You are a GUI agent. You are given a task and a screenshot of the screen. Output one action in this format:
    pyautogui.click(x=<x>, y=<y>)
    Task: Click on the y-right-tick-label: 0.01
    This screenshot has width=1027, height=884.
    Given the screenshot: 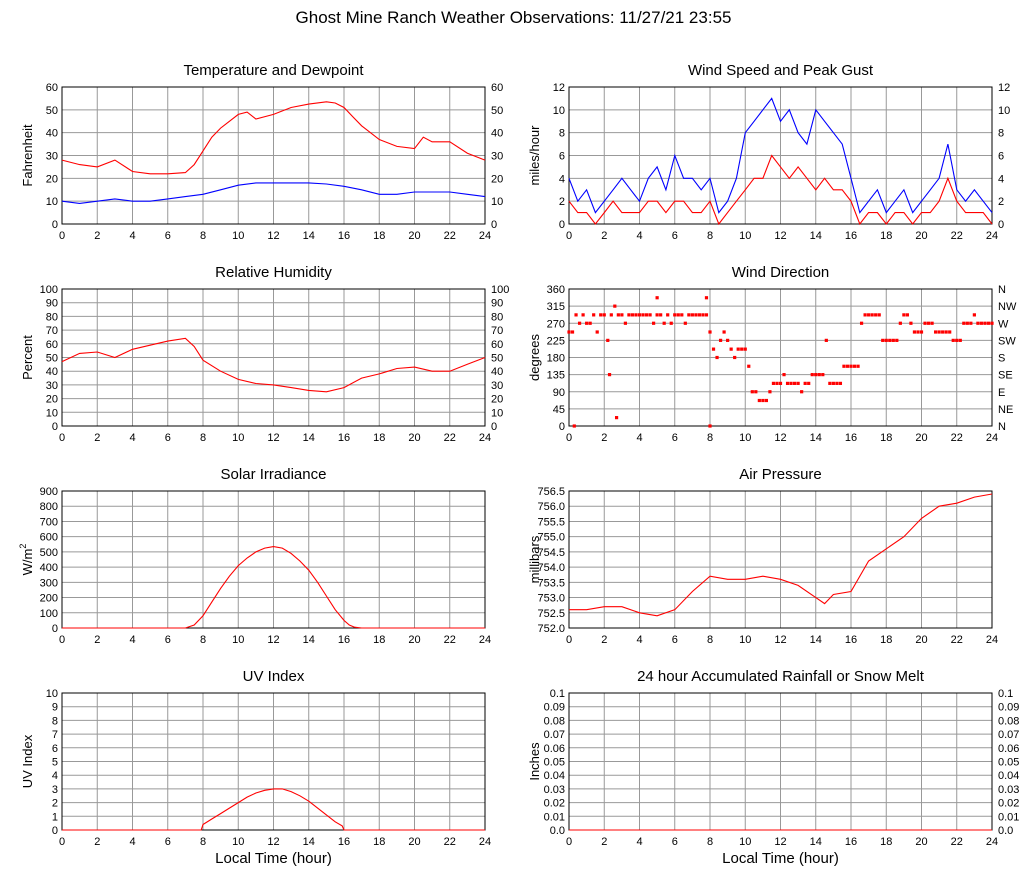 What is the action you would take?
    pyautogui.click(x=1008, y=817)
    